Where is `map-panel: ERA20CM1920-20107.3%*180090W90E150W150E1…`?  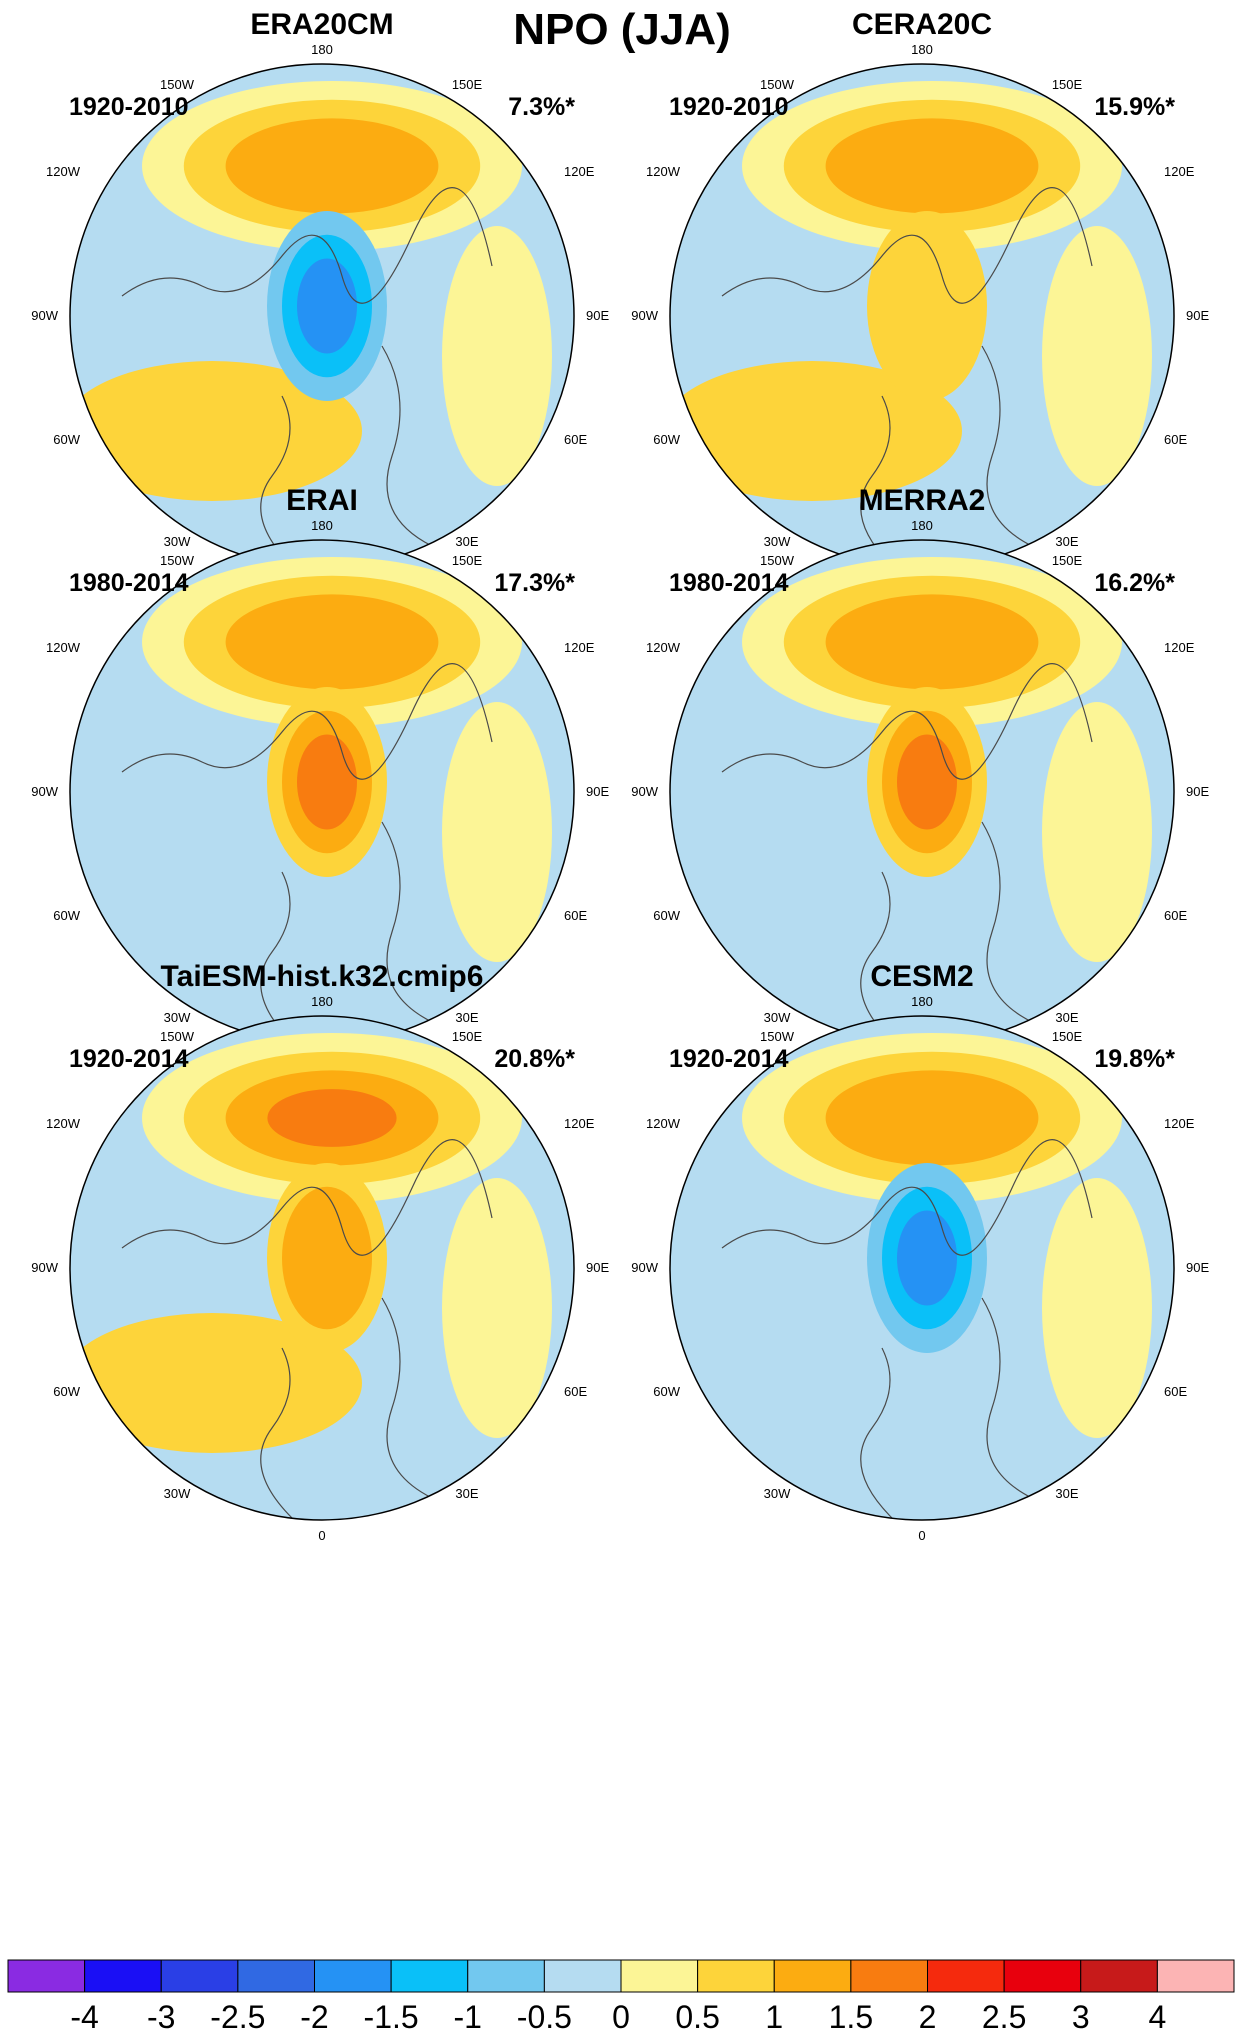 map-panel: ERA20CM1920-20107.3%*180090W90E150W150E1… is located at coordinates (320, 299).